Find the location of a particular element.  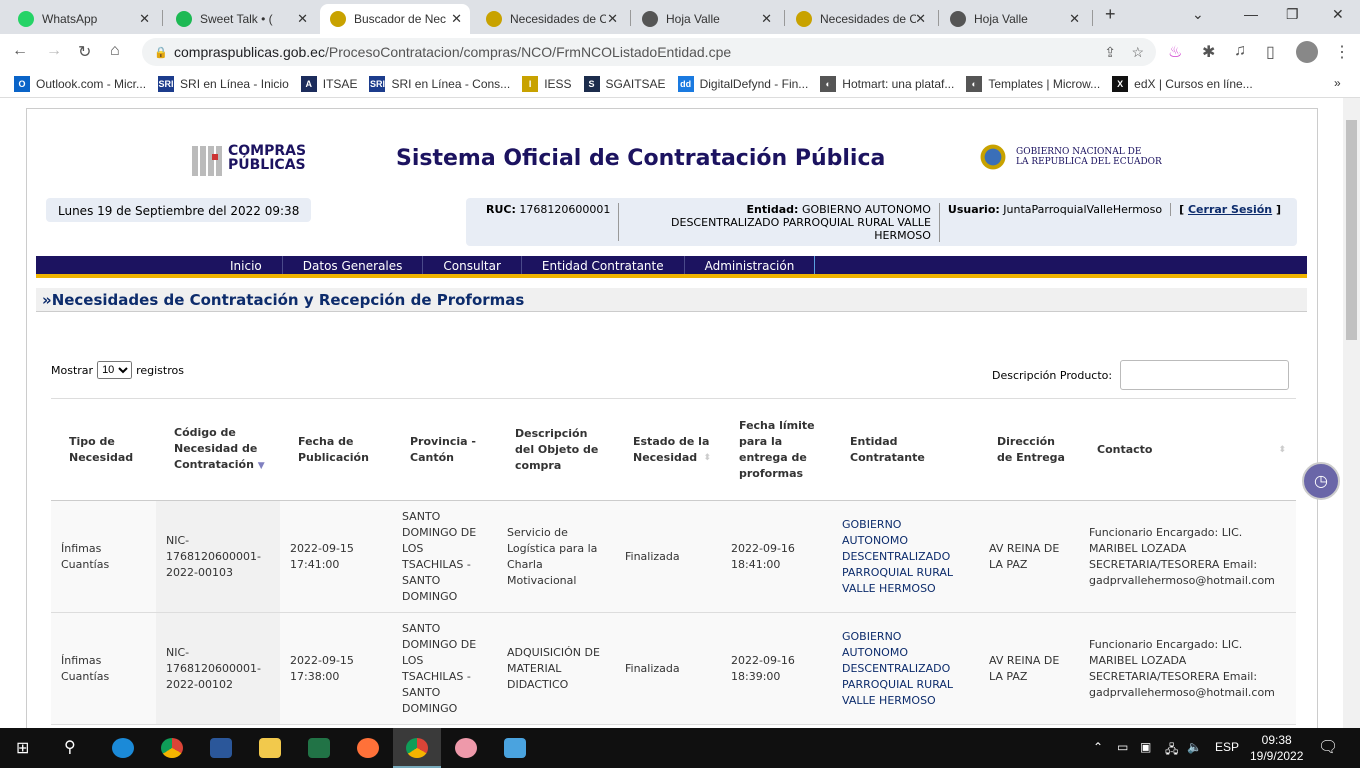

page-scrollbar is located at coordinates (1351, 413).